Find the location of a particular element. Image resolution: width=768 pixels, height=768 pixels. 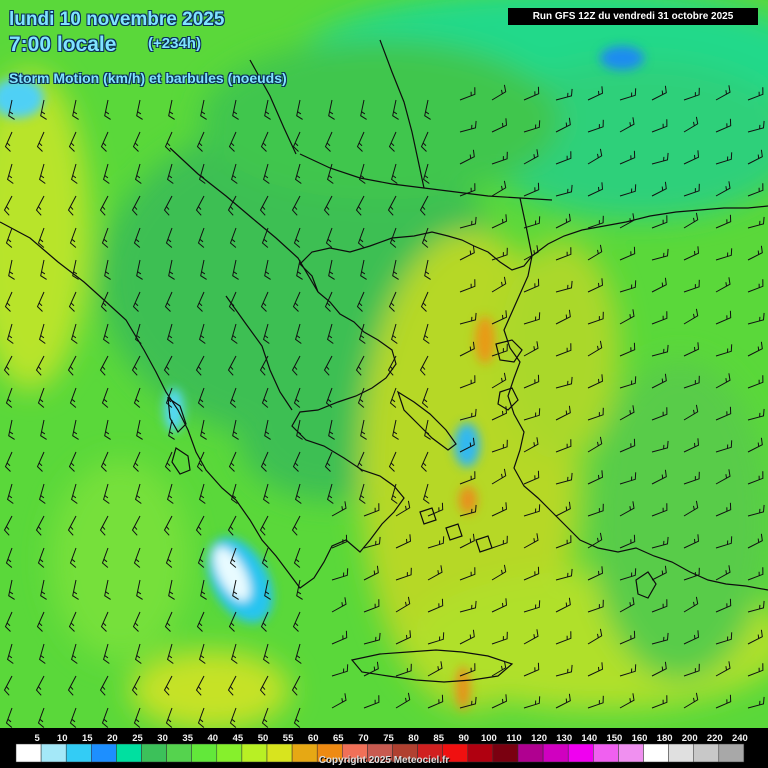

spot-white-ionian is located at coordinates (232, 574).